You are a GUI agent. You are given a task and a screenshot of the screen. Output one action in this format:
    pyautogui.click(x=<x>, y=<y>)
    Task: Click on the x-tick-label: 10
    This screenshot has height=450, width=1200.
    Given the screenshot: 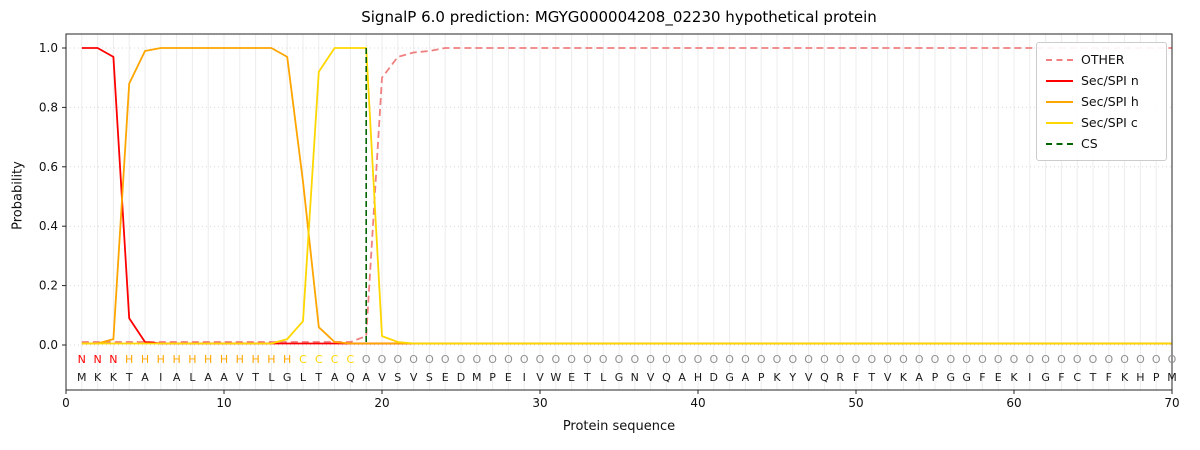 What is the action you would take?
    pyautogui.click(x=223, y=403)
    